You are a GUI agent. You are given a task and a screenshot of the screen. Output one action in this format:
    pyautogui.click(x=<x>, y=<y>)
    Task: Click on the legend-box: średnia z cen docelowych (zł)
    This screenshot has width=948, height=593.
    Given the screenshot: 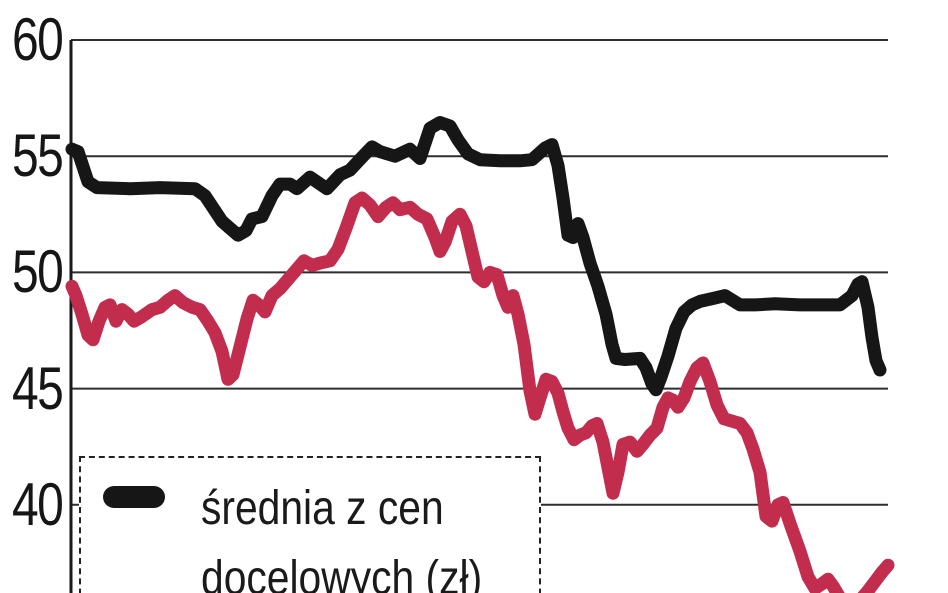 What is the action you would take?
    pyautogui.click(x=310, y=524)
    